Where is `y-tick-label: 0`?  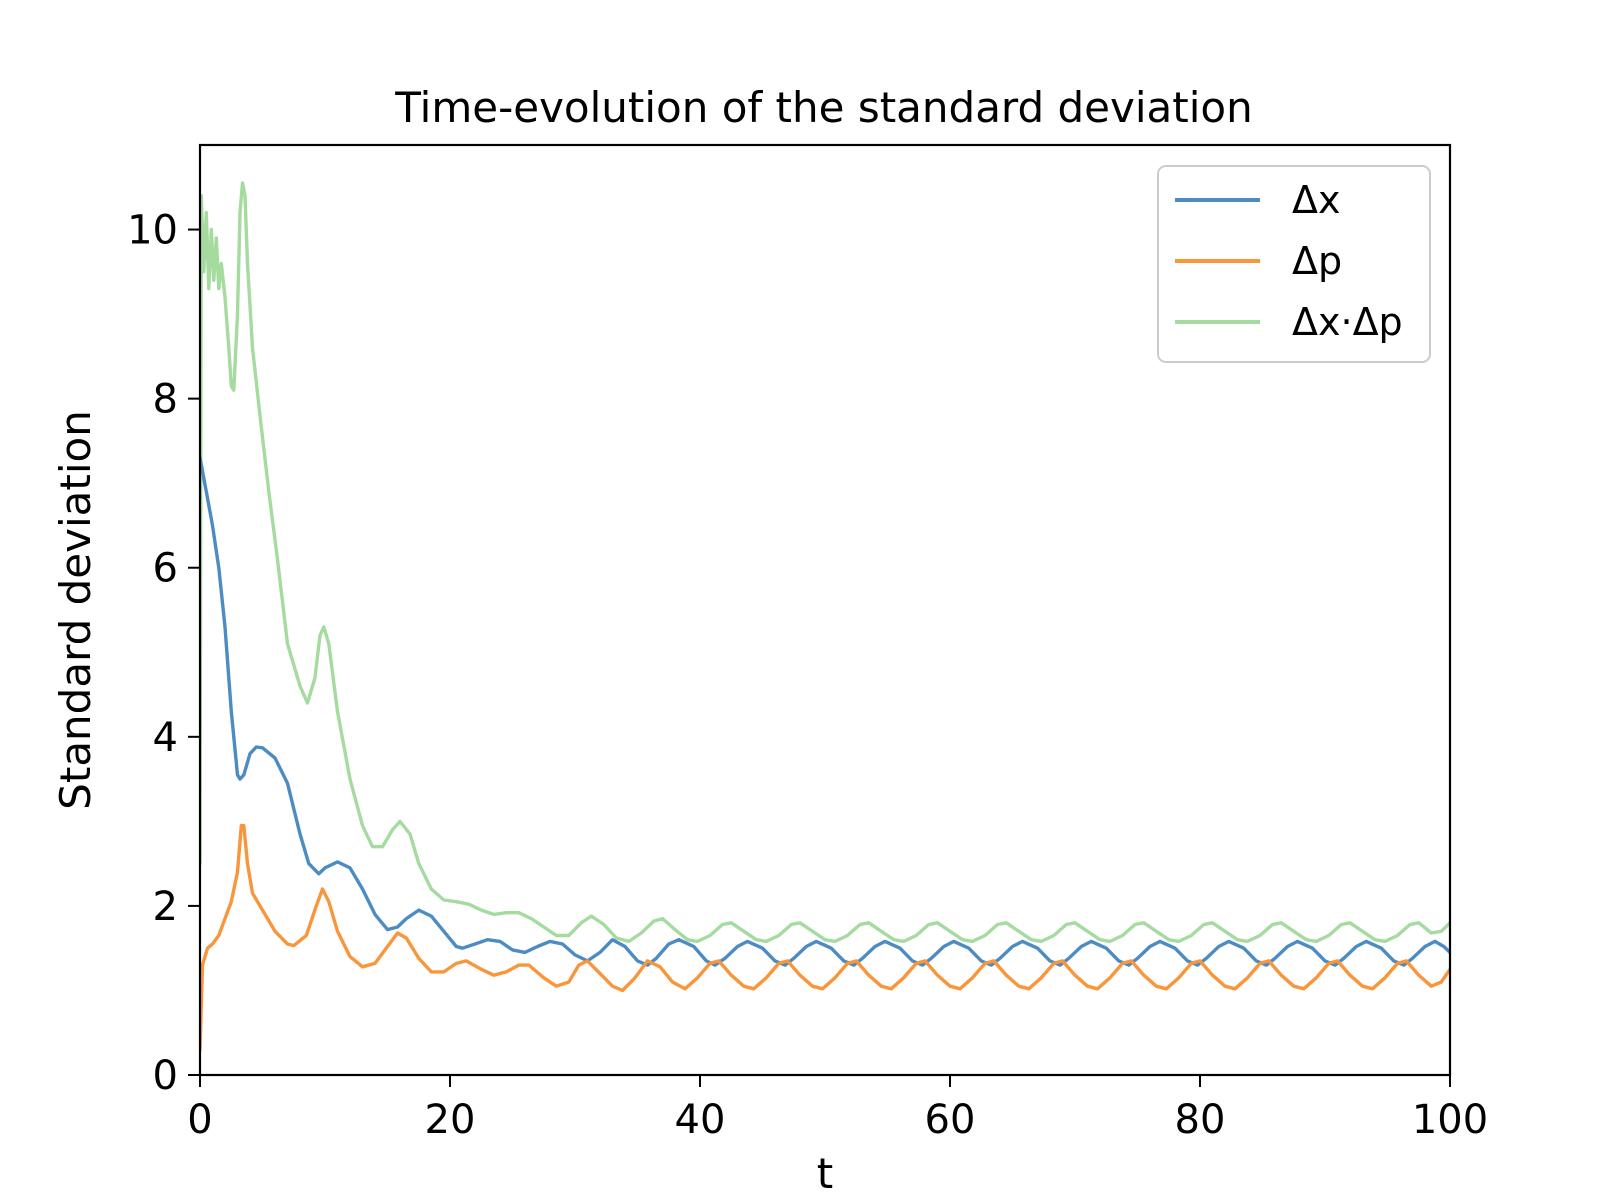 y-tick-label: 0 is located at coordinates (165, 1076).